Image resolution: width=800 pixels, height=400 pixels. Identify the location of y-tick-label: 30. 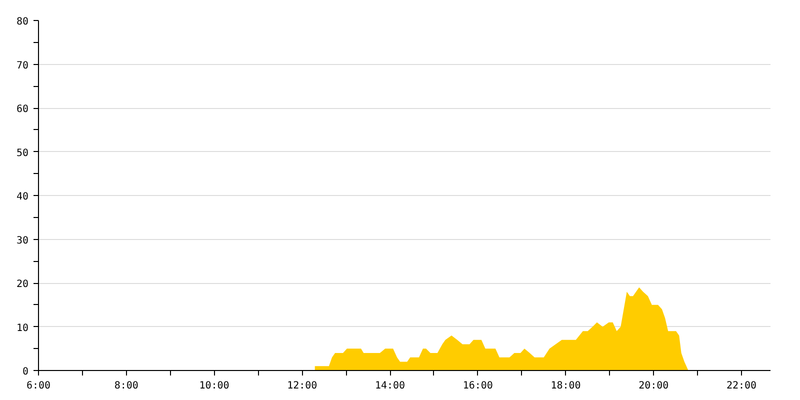
(22, 240).